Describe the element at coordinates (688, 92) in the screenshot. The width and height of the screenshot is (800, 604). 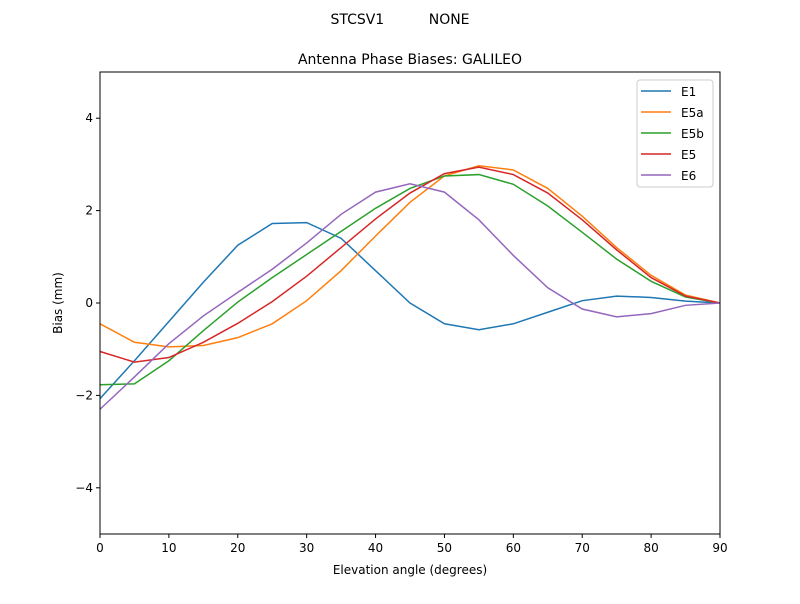
I see `legend-label: E1` at that location.